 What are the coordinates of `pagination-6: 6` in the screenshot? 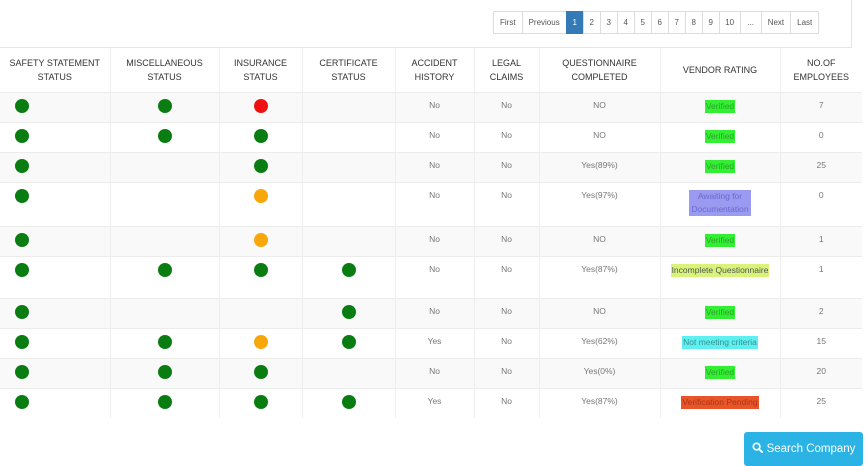 It's located at (659, 22).